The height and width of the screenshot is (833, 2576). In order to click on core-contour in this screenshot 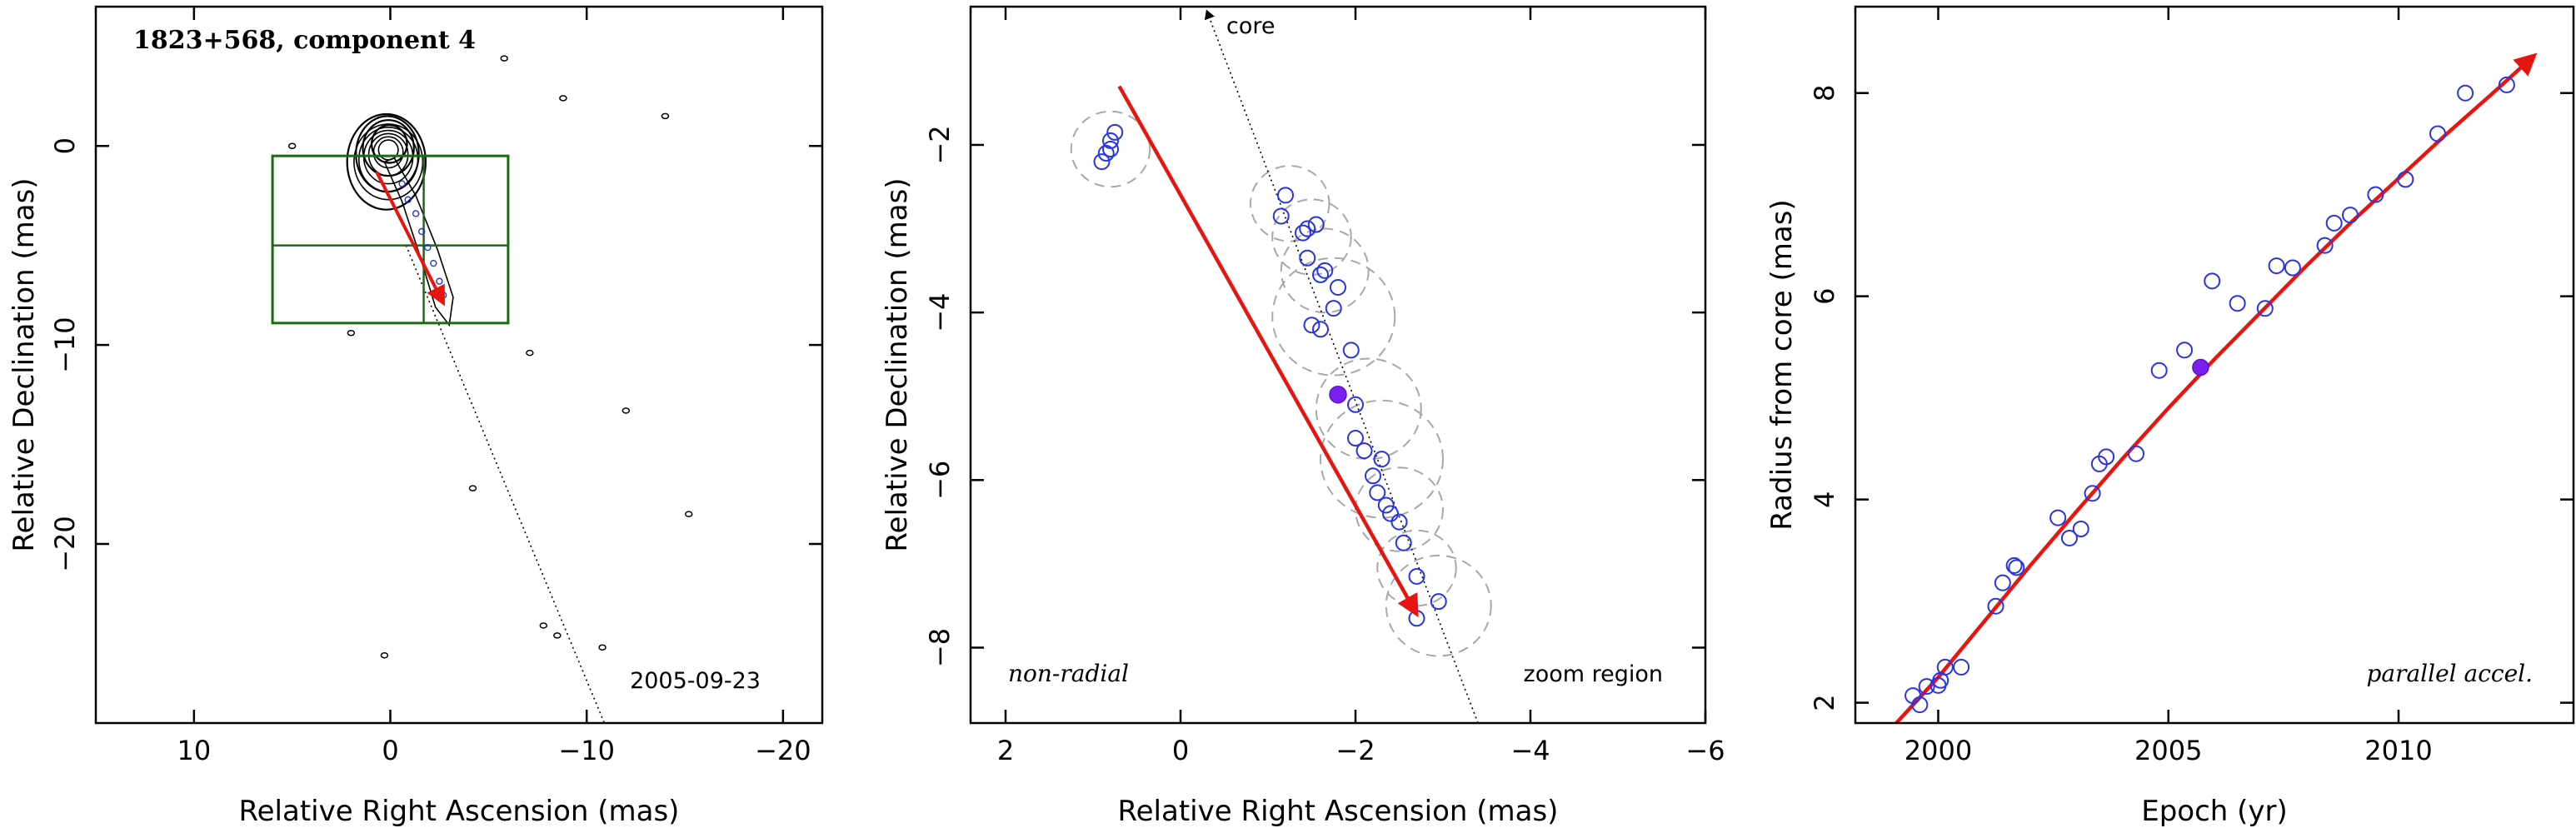, I will do `click(386, 161)`.